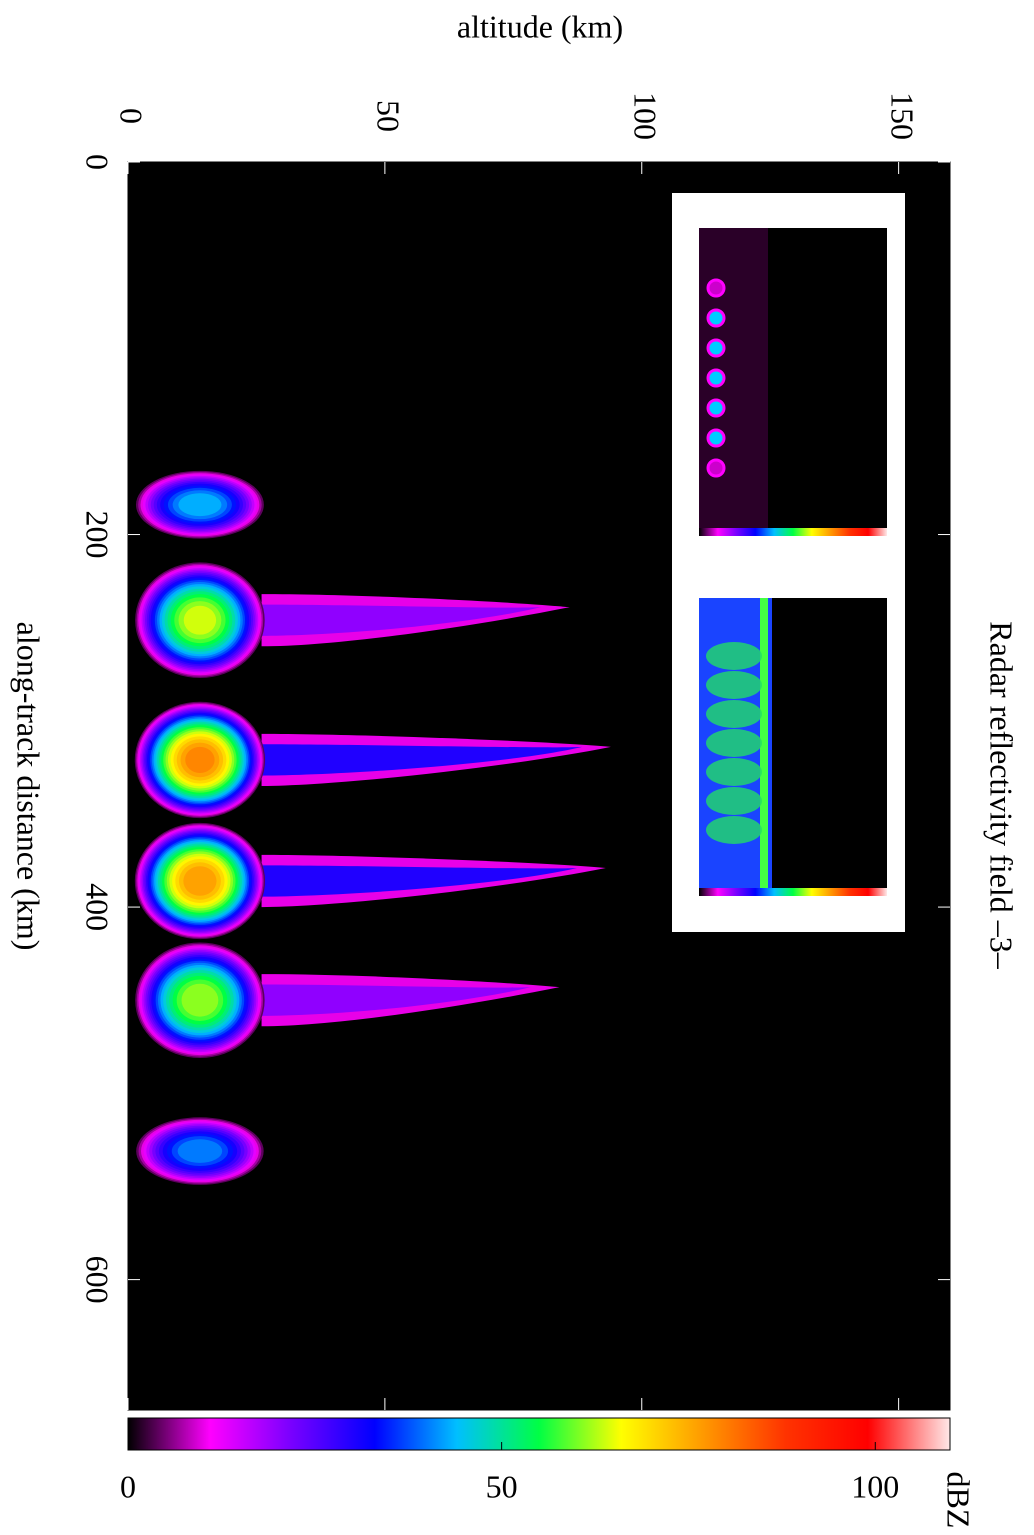  What do you see at coordinates (539, 1434) in the screenshot?
I see `colorbar` at bounding box center [539, 1434].